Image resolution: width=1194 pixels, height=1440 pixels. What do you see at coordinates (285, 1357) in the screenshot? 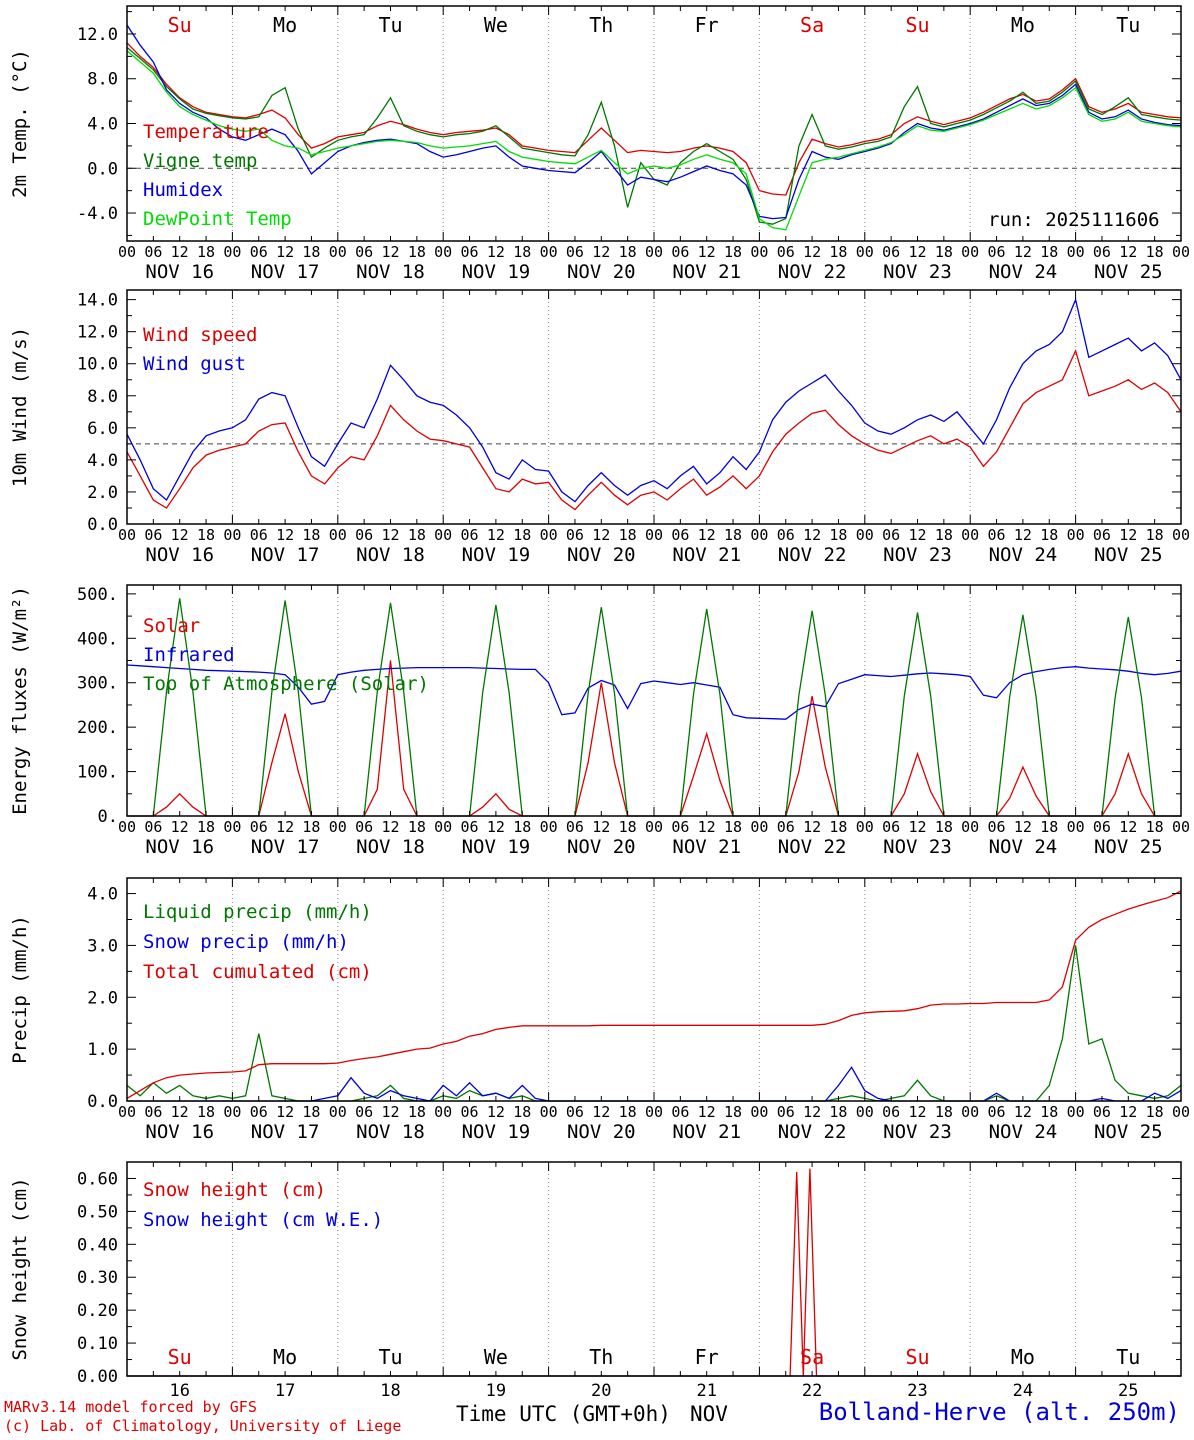
I see `weekday-label: Mo` at bounding box center [285, 1357].